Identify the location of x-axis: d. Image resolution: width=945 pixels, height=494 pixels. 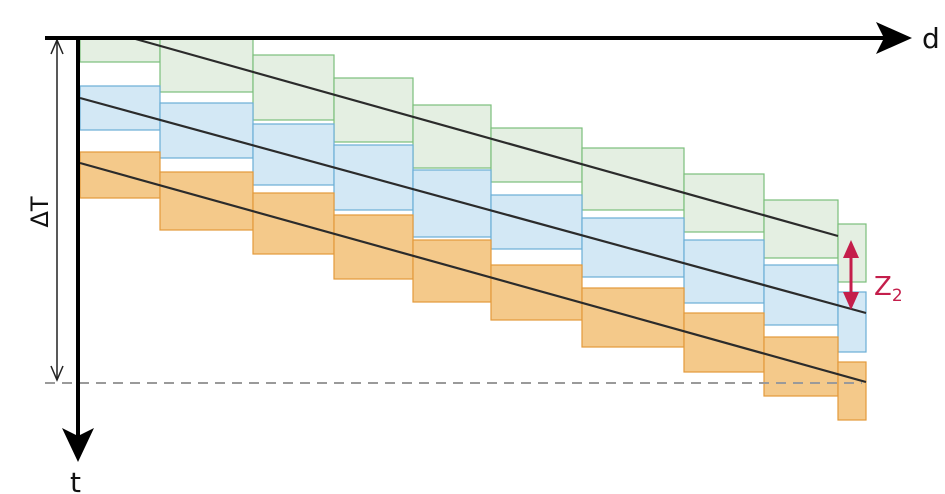
(492, 38).